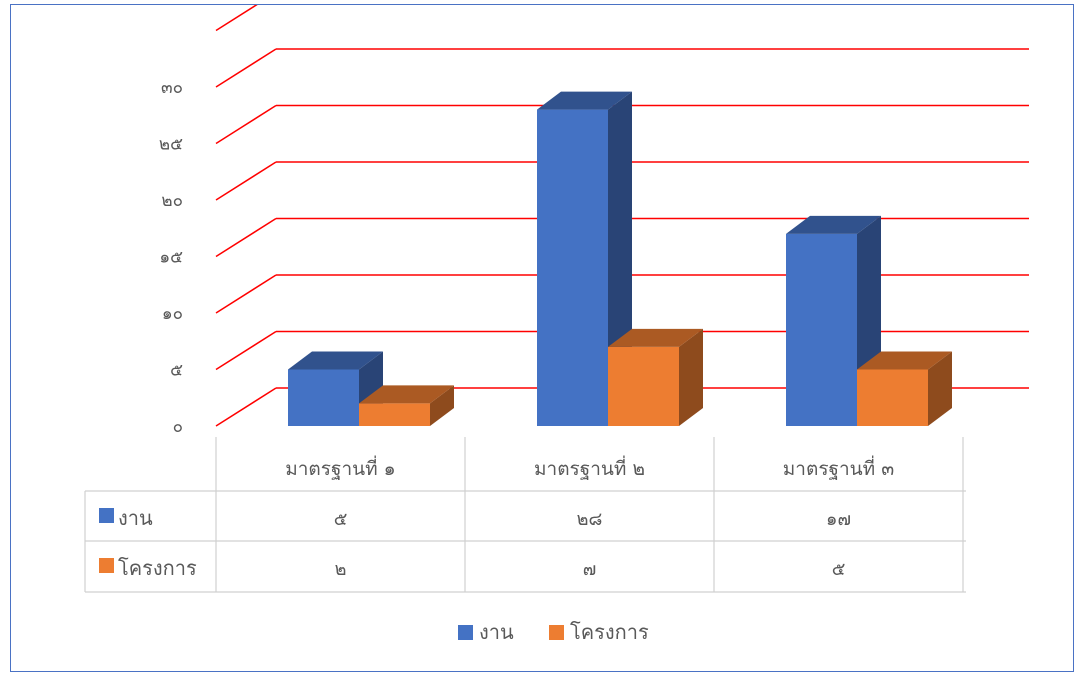 The width and height of the screenshot is (1078, 676). I want to click on y-axis-ticks: ๐ ๕ ๑๐ ๑๕ ๒๐ ๒๕ ๓๐, so click(171, 257).